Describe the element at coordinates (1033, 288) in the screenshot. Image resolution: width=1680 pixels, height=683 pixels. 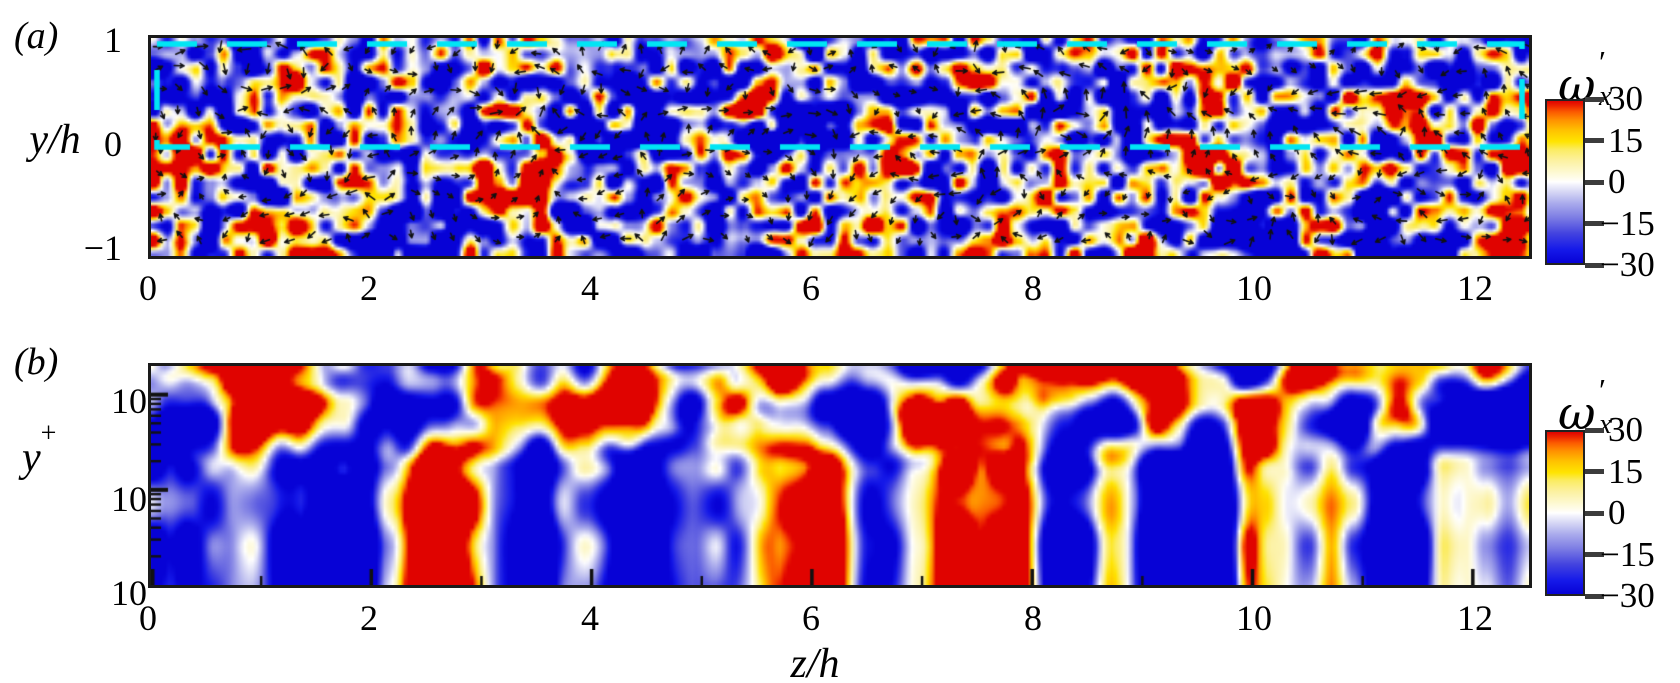
I see `panel-a-xtick-8: 8` at that location.